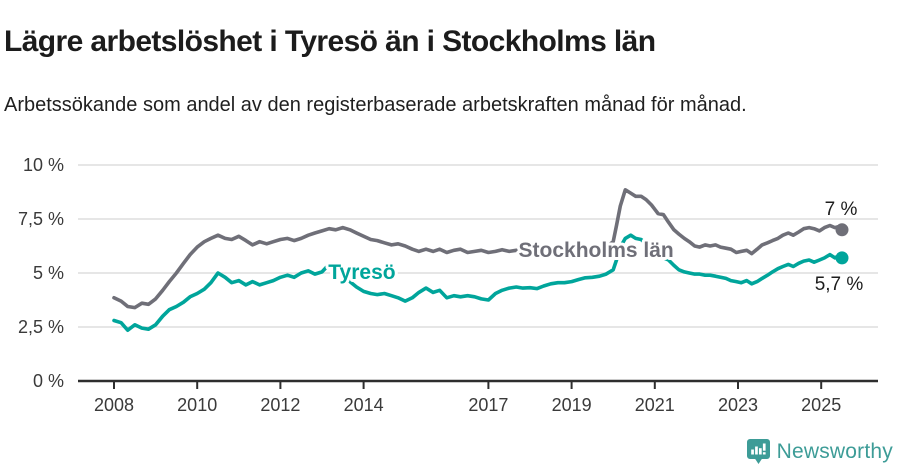 This screenshot has width=900, height=474. I want to click on x-tick-label: 2012, so click(280, 405).